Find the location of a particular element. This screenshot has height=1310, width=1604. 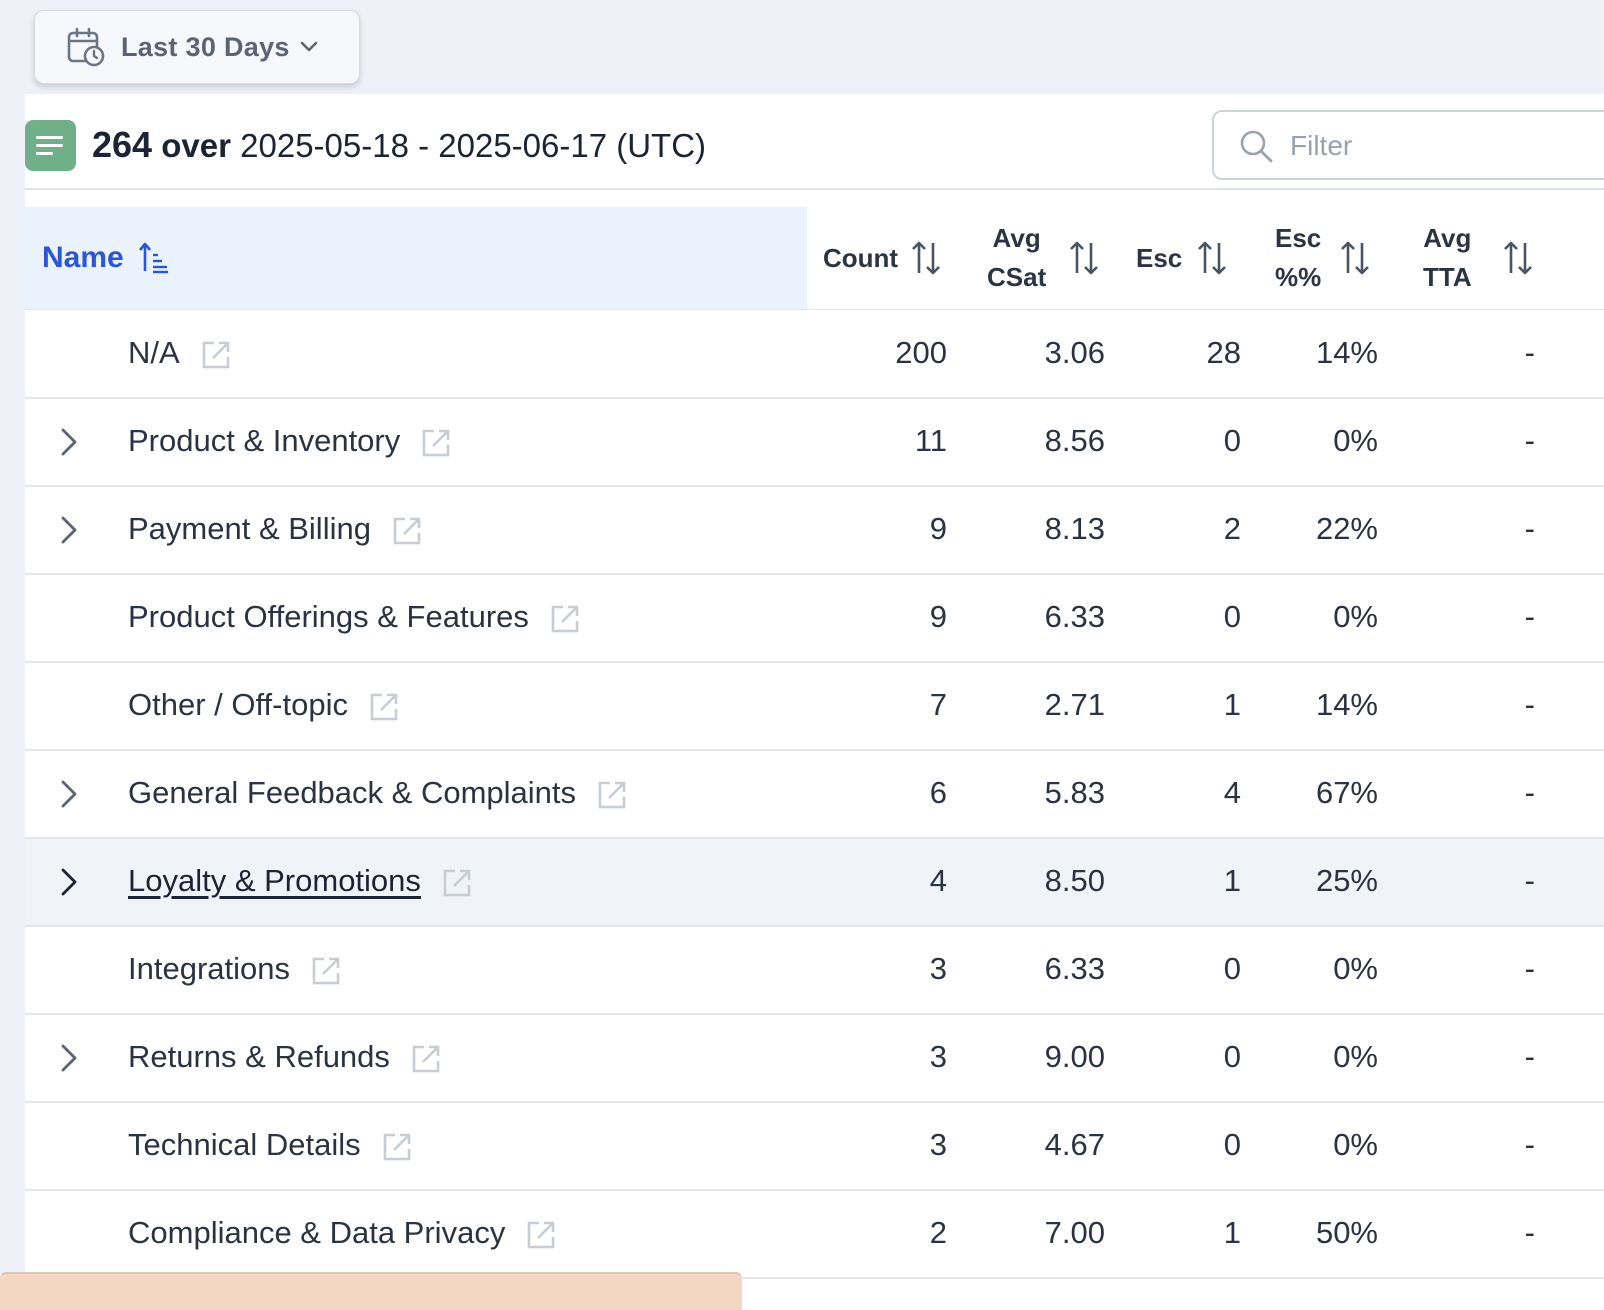

table-row: Loyalty & Promotions 4 8.50 1 25% - is located at coordinates (814, 883).